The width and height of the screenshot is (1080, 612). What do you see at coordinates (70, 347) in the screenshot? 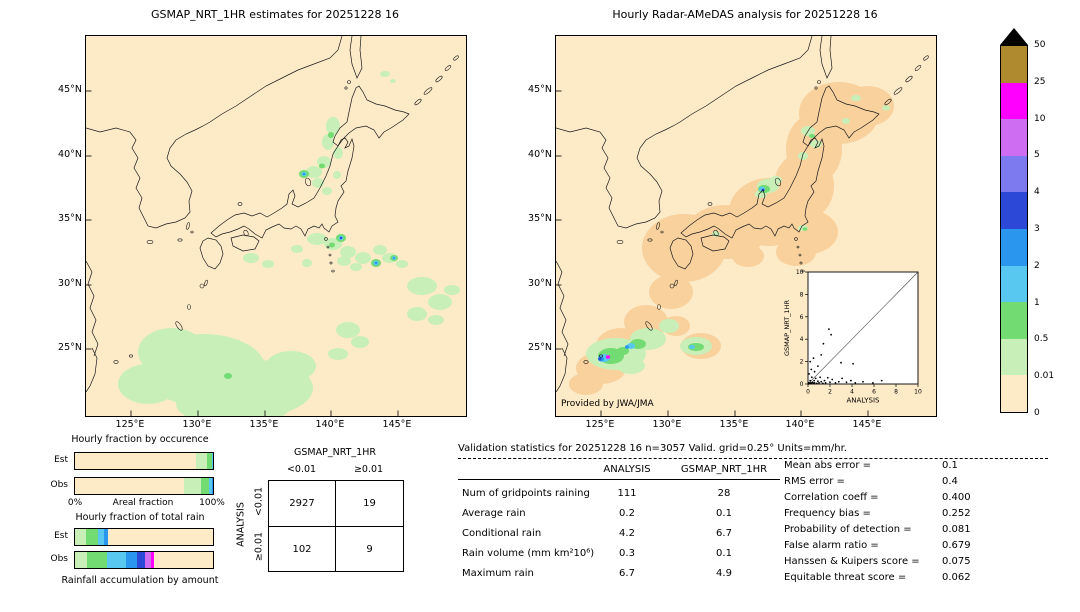
I see `left-lat-tick-25n: 25°N` at bounding box center [70, 347].